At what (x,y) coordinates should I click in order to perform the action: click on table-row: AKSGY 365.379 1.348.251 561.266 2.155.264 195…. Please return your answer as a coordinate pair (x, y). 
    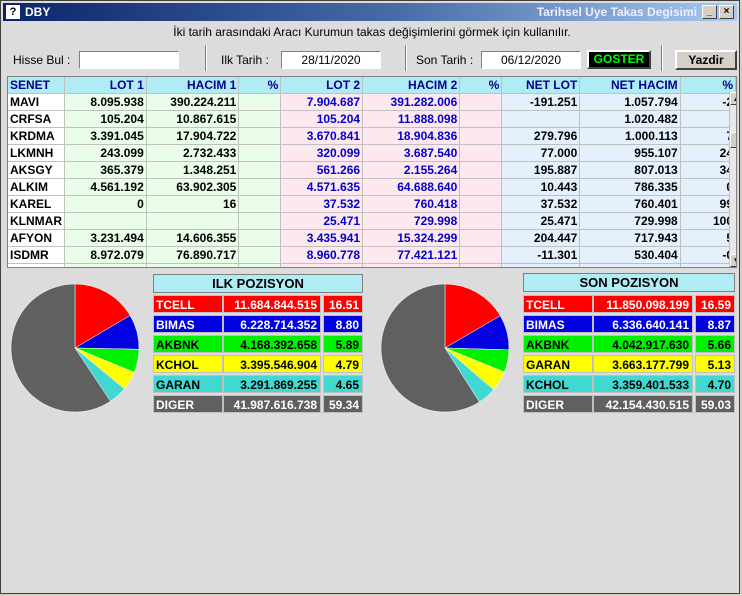
    Looking at the image, I should click on (372, 170).